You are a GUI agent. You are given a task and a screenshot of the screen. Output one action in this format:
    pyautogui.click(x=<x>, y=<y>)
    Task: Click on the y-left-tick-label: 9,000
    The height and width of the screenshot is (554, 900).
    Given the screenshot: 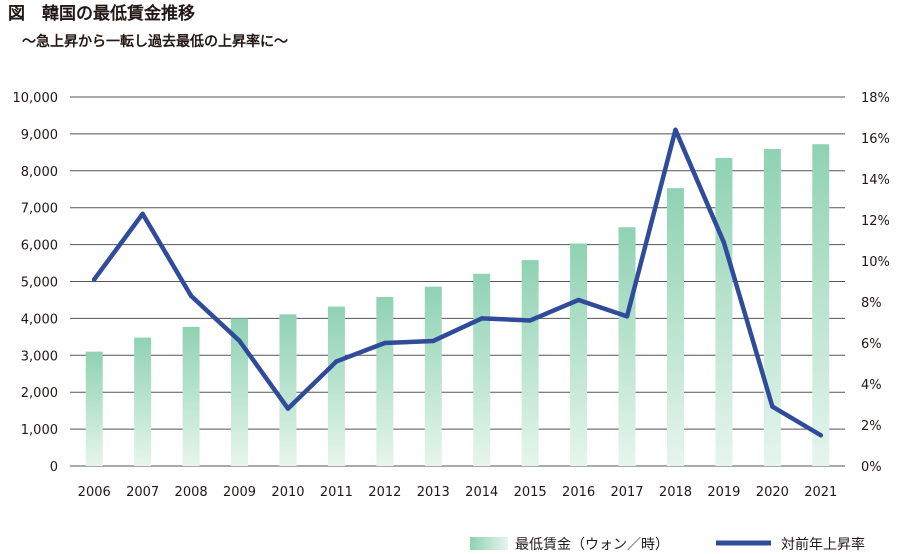 What is the action you would take?
    pyautogui.click(x=39, y=135)
    